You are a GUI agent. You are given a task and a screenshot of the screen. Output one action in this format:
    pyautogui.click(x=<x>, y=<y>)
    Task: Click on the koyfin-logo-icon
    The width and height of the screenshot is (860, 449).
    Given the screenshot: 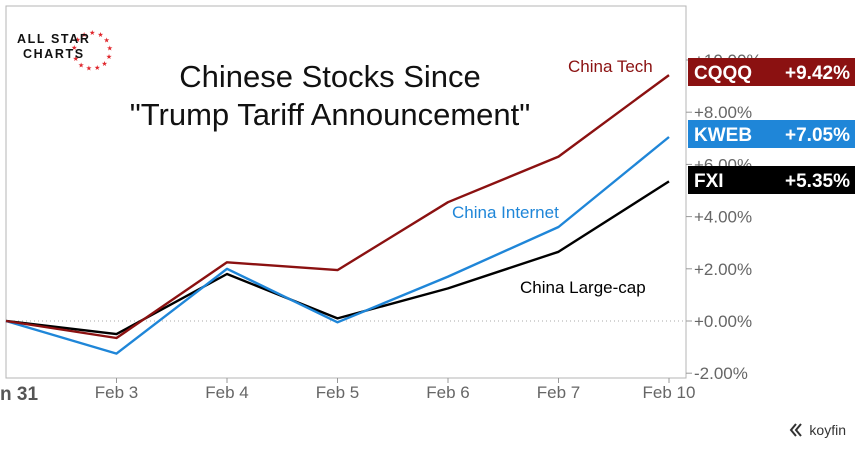 What is the action you would take?
    pyautogui.click(x=796, y=430)
    